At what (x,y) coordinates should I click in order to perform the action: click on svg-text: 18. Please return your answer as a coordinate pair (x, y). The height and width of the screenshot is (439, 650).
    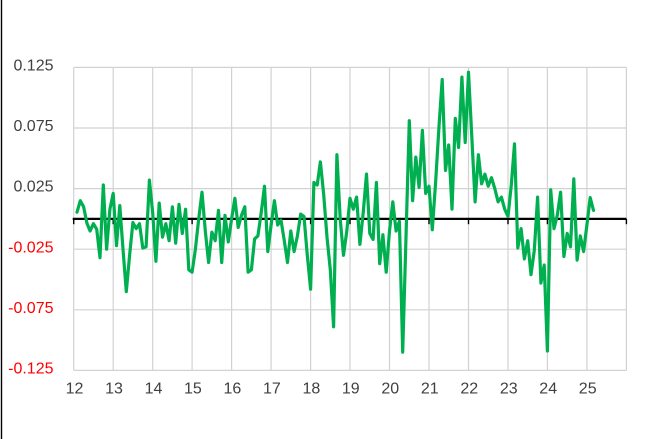
    Looking at the image, I should click on (312, 388).